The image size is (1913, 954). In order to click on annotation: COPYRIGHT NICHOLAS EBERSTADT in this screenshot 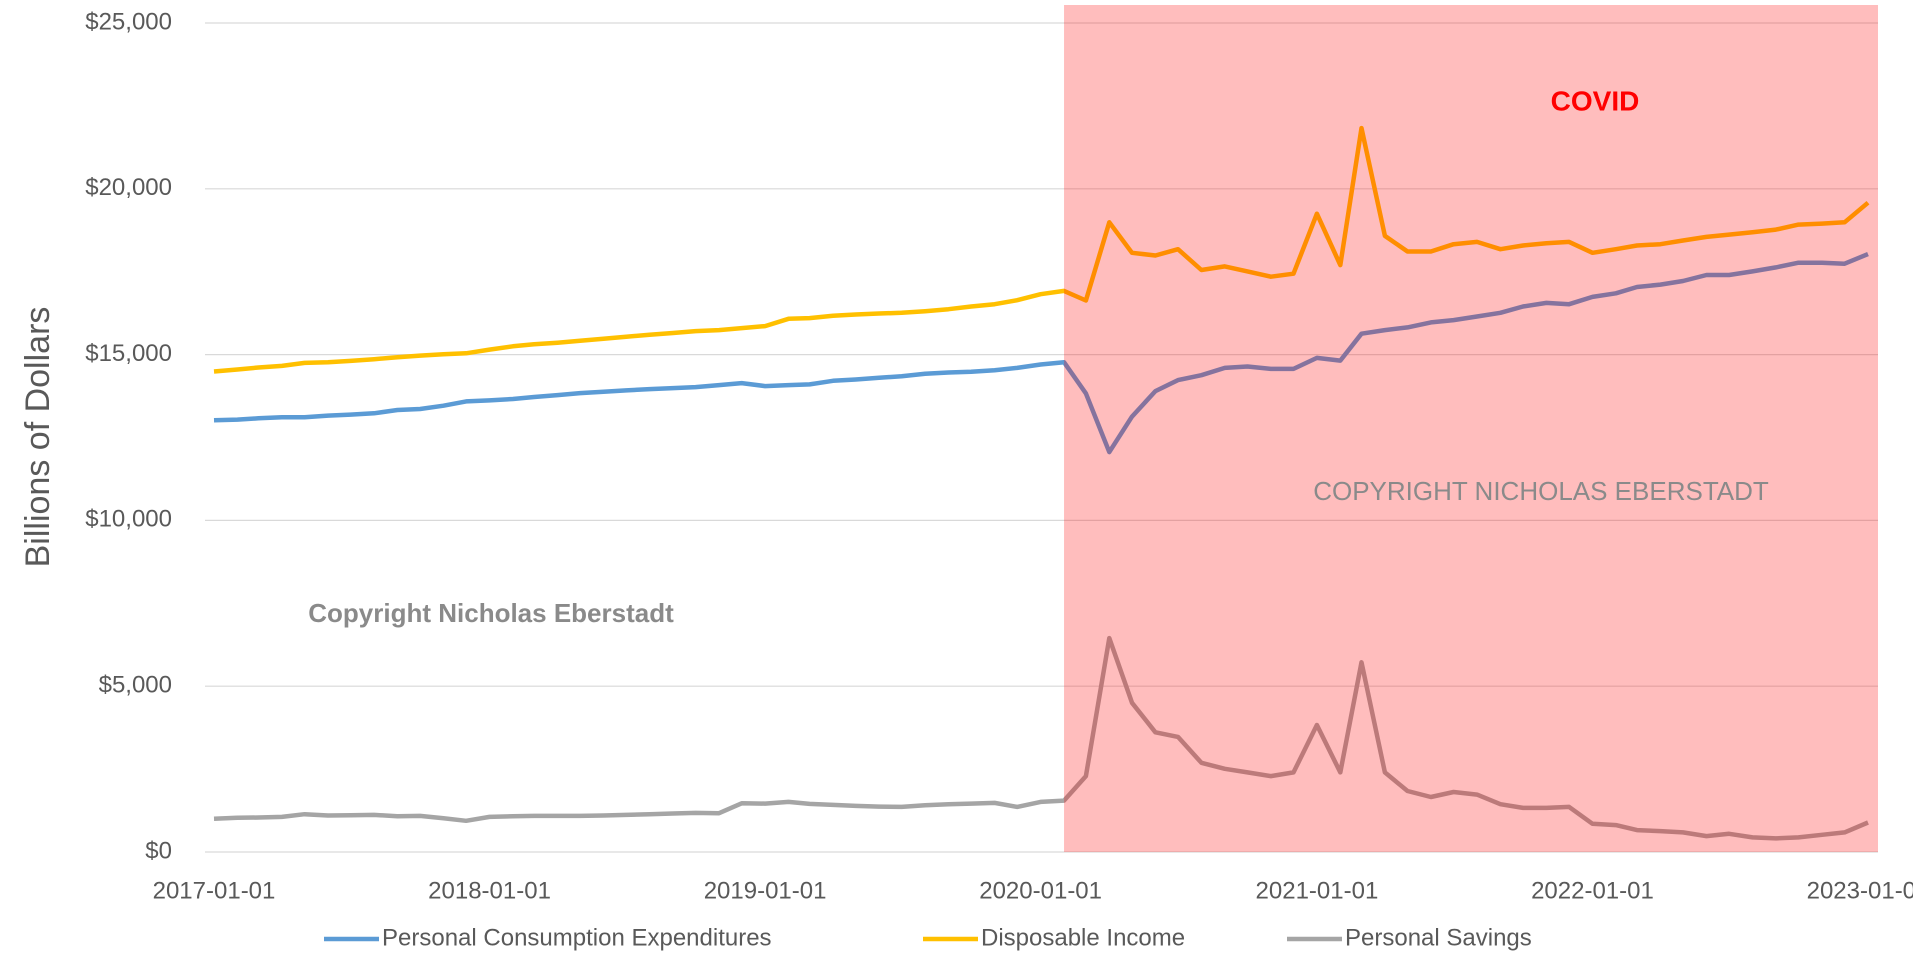, I will do `click(1541, 491)`.